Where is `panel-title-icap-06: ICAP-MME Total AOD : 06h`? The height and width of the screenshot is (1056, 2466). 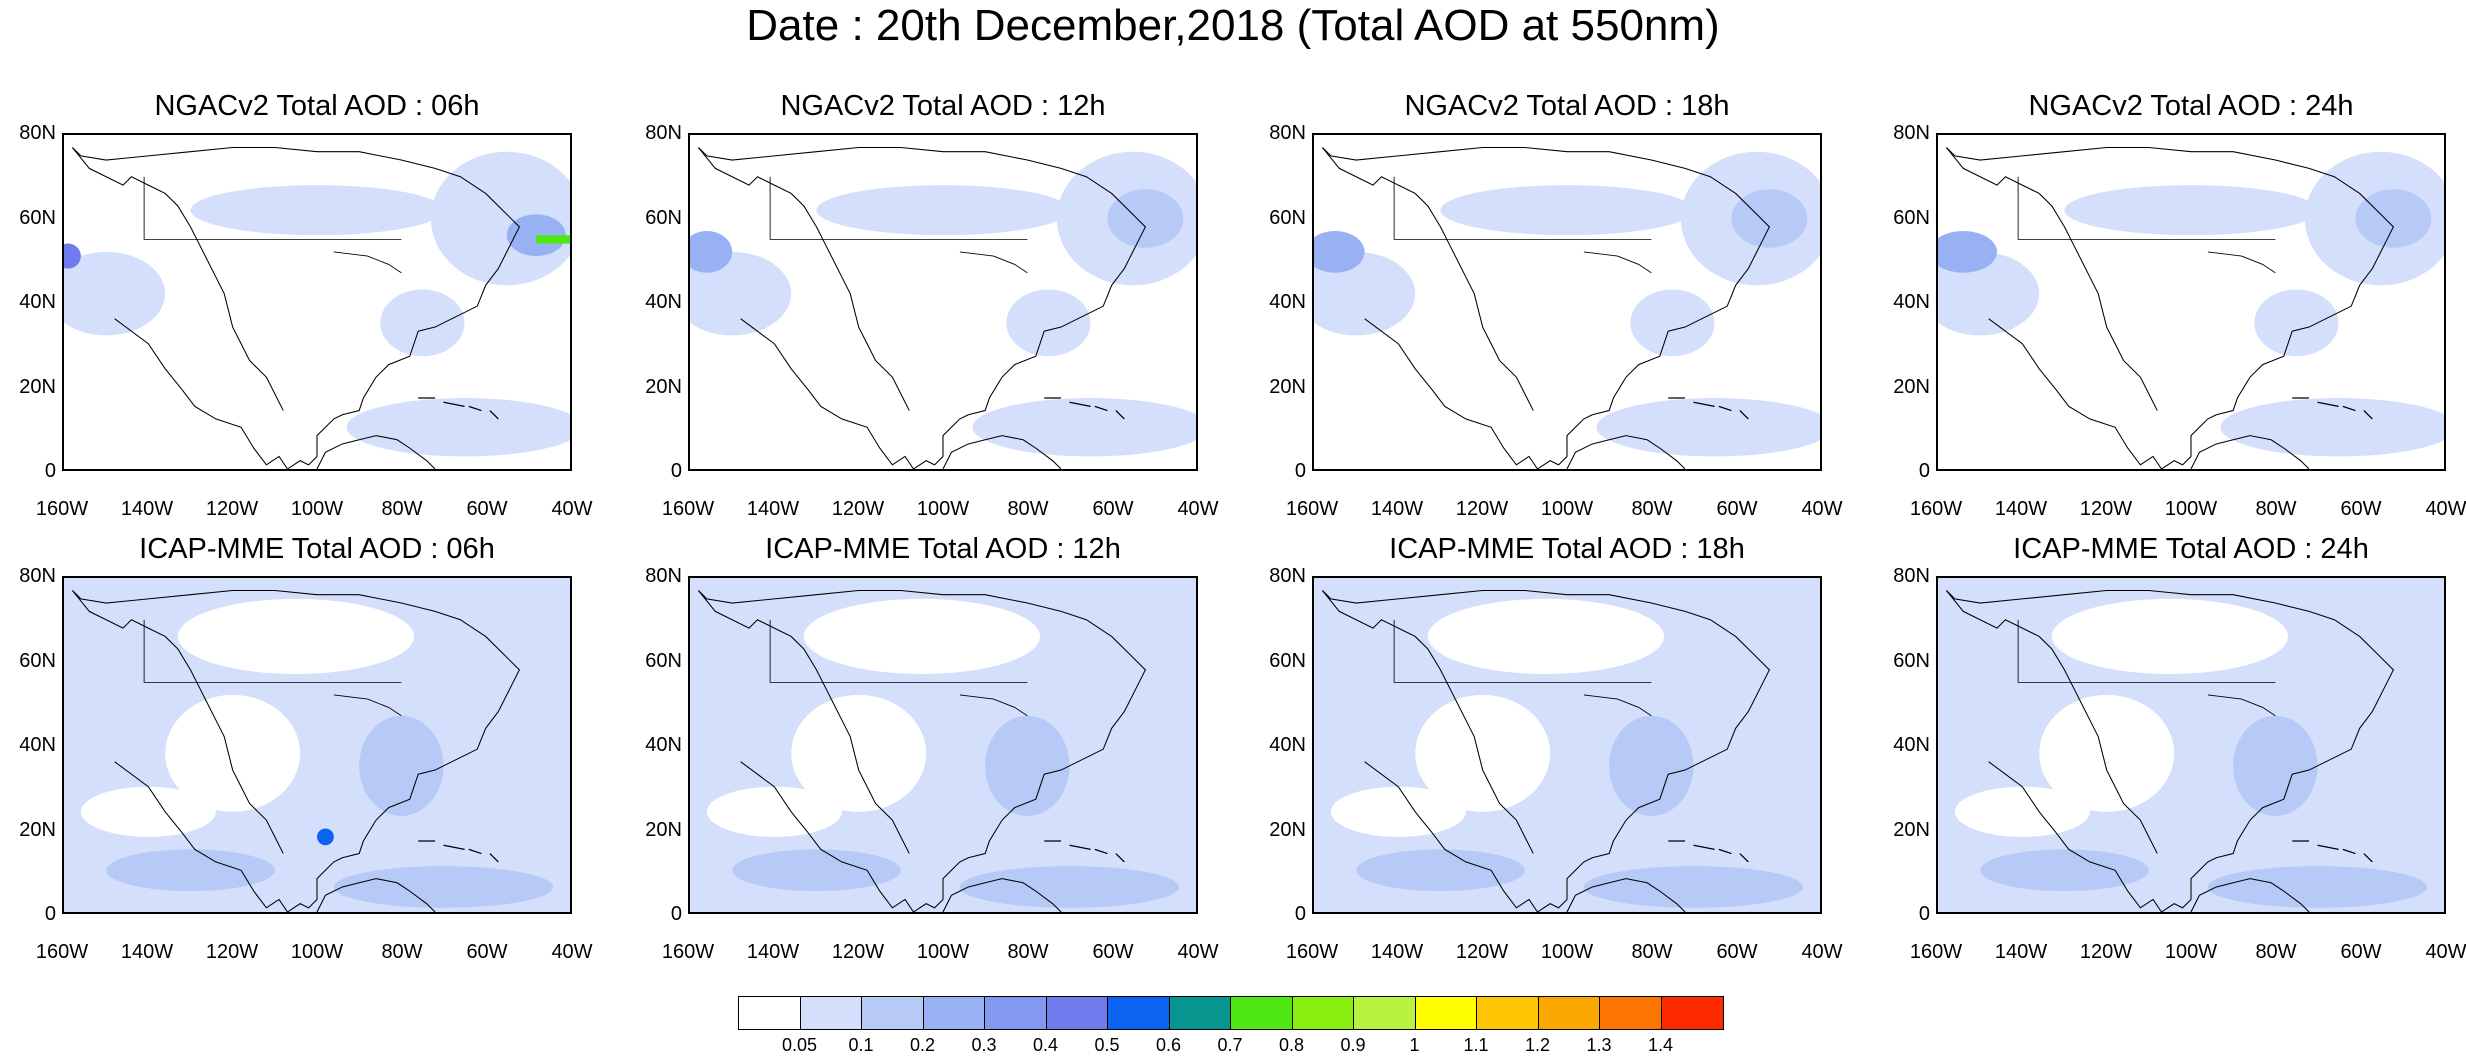 panel-title-icap-06: ICAP-MME Total AOD : 06h is located at coordinates (317, 549).